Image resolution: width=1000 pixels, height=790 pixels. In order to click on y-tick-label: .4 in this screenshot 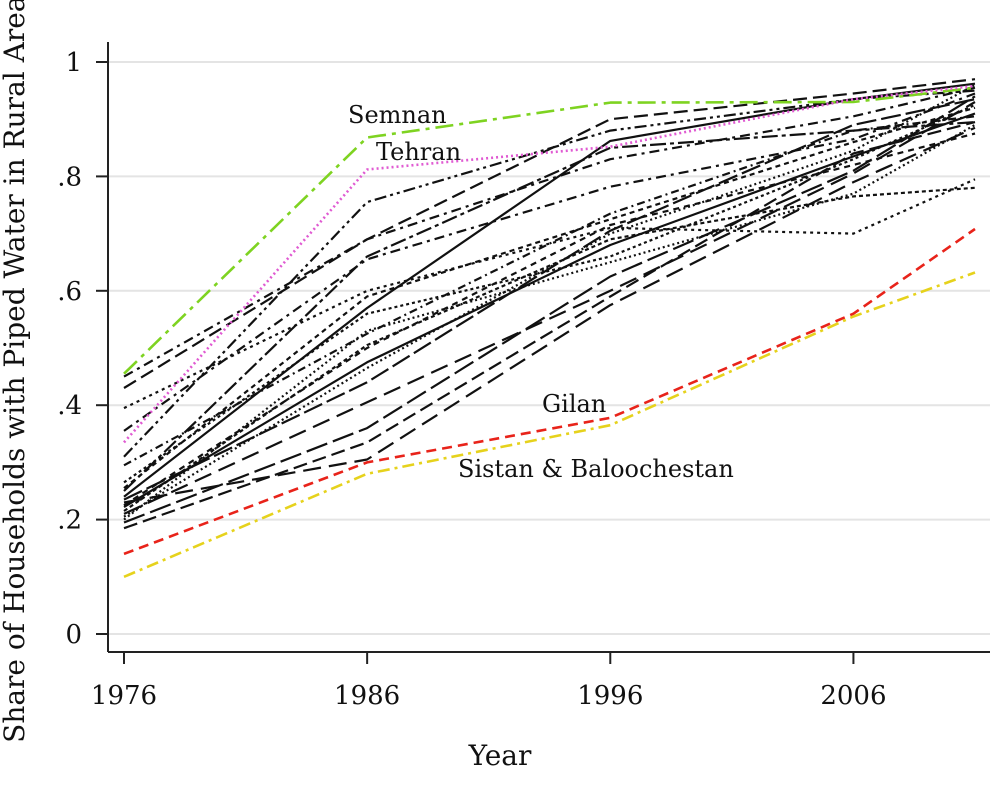, I will do `click(69, 406)`.